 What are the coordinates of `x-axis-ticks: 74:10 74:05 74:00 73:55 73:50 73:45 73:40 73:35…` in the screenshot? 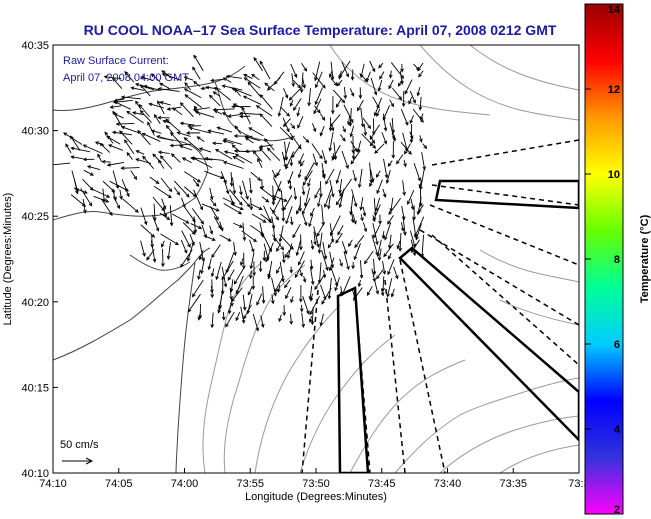 It's located at (314, 479).